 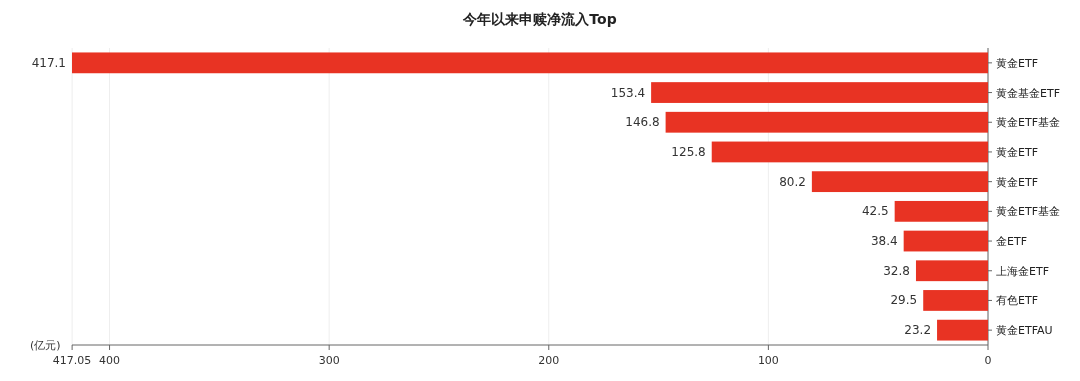 I want to click on data-label: 29.5, so click(x=904, y=300).